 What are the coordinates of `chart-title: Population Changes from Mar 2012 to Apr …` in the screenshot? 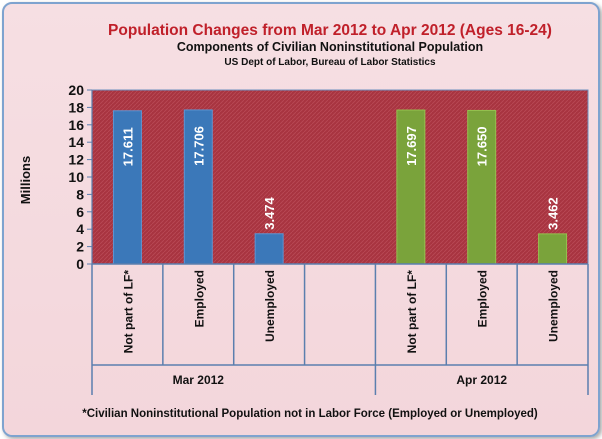 It's located at (330, 30).